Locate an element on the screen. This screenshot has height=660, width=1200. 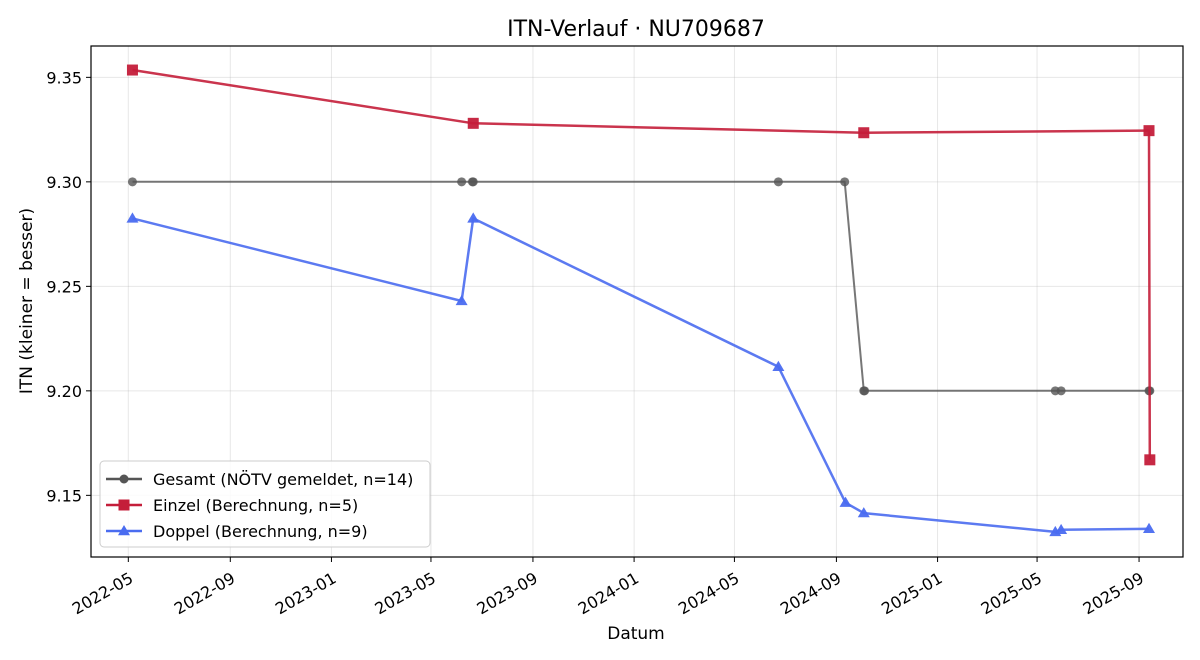
x-tick-label: 2025-05 is located at coordinates (1011, 593).